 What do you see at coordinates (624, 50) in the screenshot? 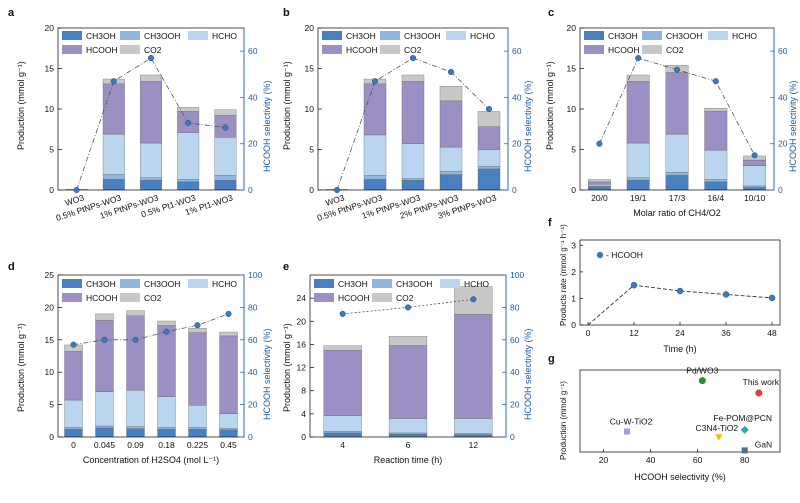
I see `legend-text-hcooh-c: HCOOH` at bounding box center [624, 50].